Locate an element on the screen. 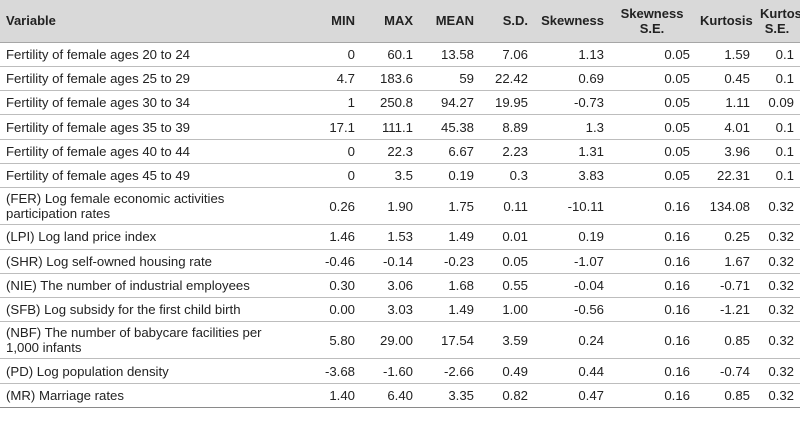 This screenshot has width=800, height=443. skewness-value: 3.83 is located at coordinates (572, 176).